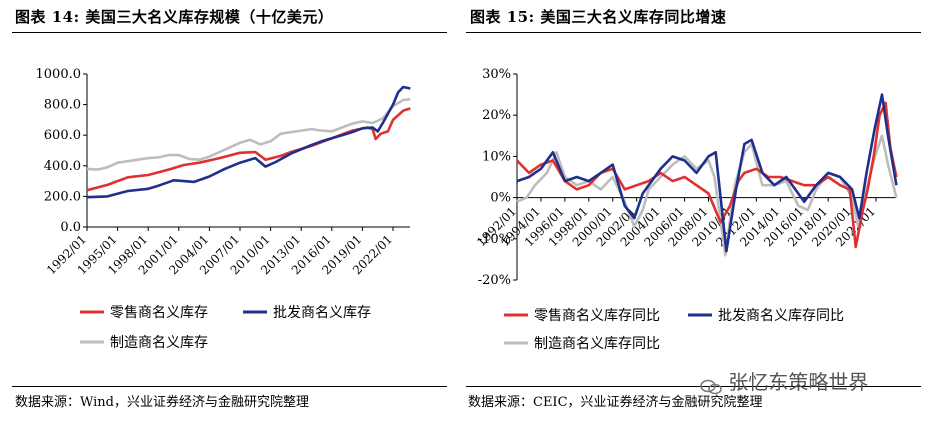 The width and height of the screenshot is (933, 423). What do you see at coordinates (615, 402) in the screenshot?
I see `right-source-note: 数据来源：CEIC，兴业证券经济与金融研究院整理` at bounding box center [615, 402].